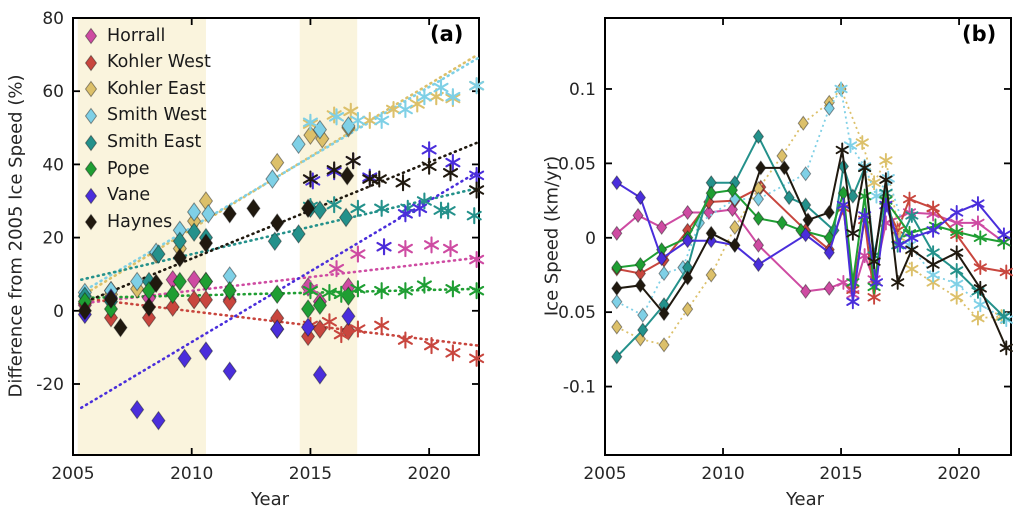 The height and width of the screenshot is (520, 1026). What do you see at coordinates (447, 34) in the screenshot?
I see `panel-a-tag: (a)` at bounding box center [447, 34].